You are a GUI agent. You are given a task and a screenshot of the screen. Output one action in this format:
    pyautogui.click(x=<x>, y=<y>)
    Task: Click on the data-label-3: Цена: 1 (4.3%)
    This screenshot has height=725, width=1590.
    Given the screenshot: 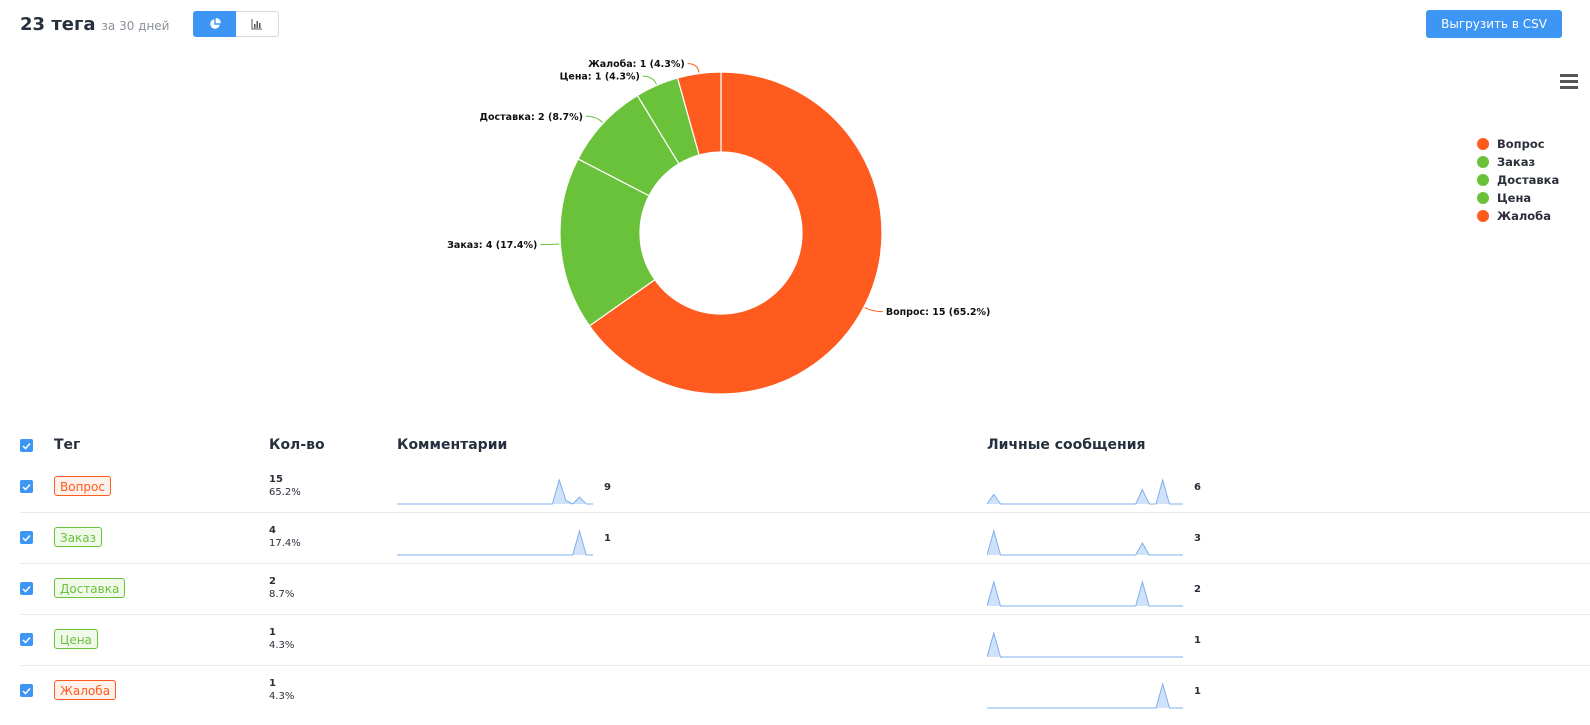 What is the action you would take?
    pyautogui.click(x=600, y=77)
    